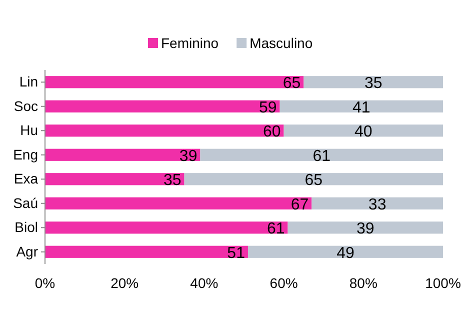 Image resolution: width=472 pixels, height=321 pixels. Describe the element at coordinates (28, 82) in the screenshot. I see `y-tick-label: Lin` at that location.